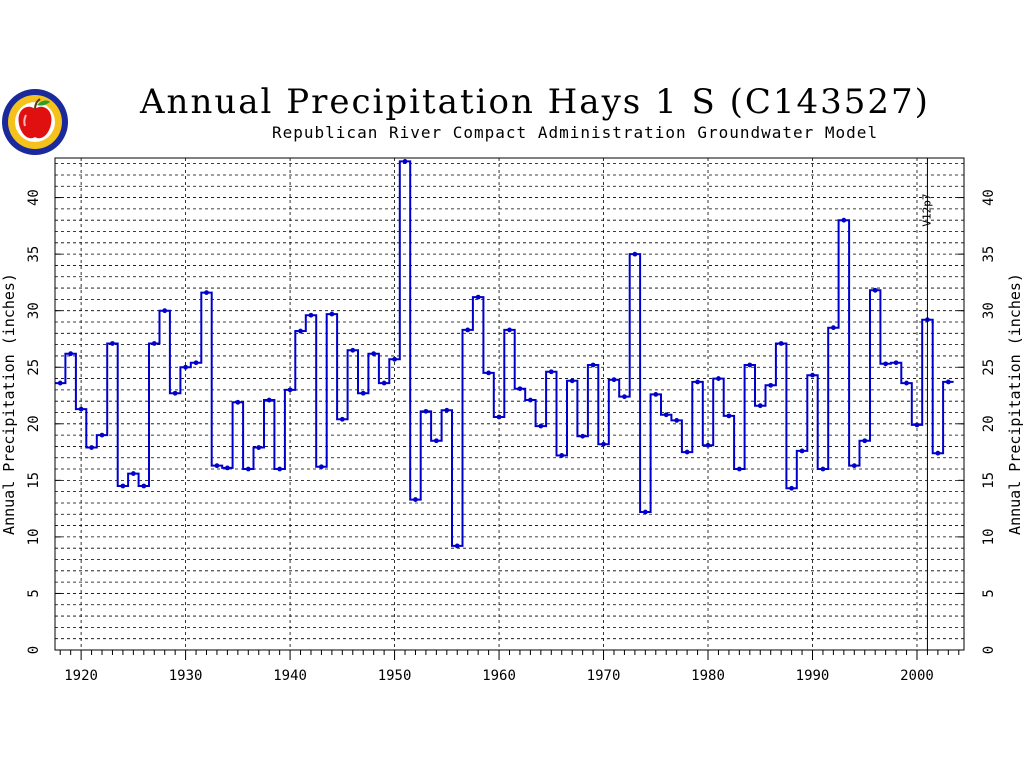  Describe the element at coordinates (35, 122) in the screenshot. I see `apple-seal-logo` at that location.